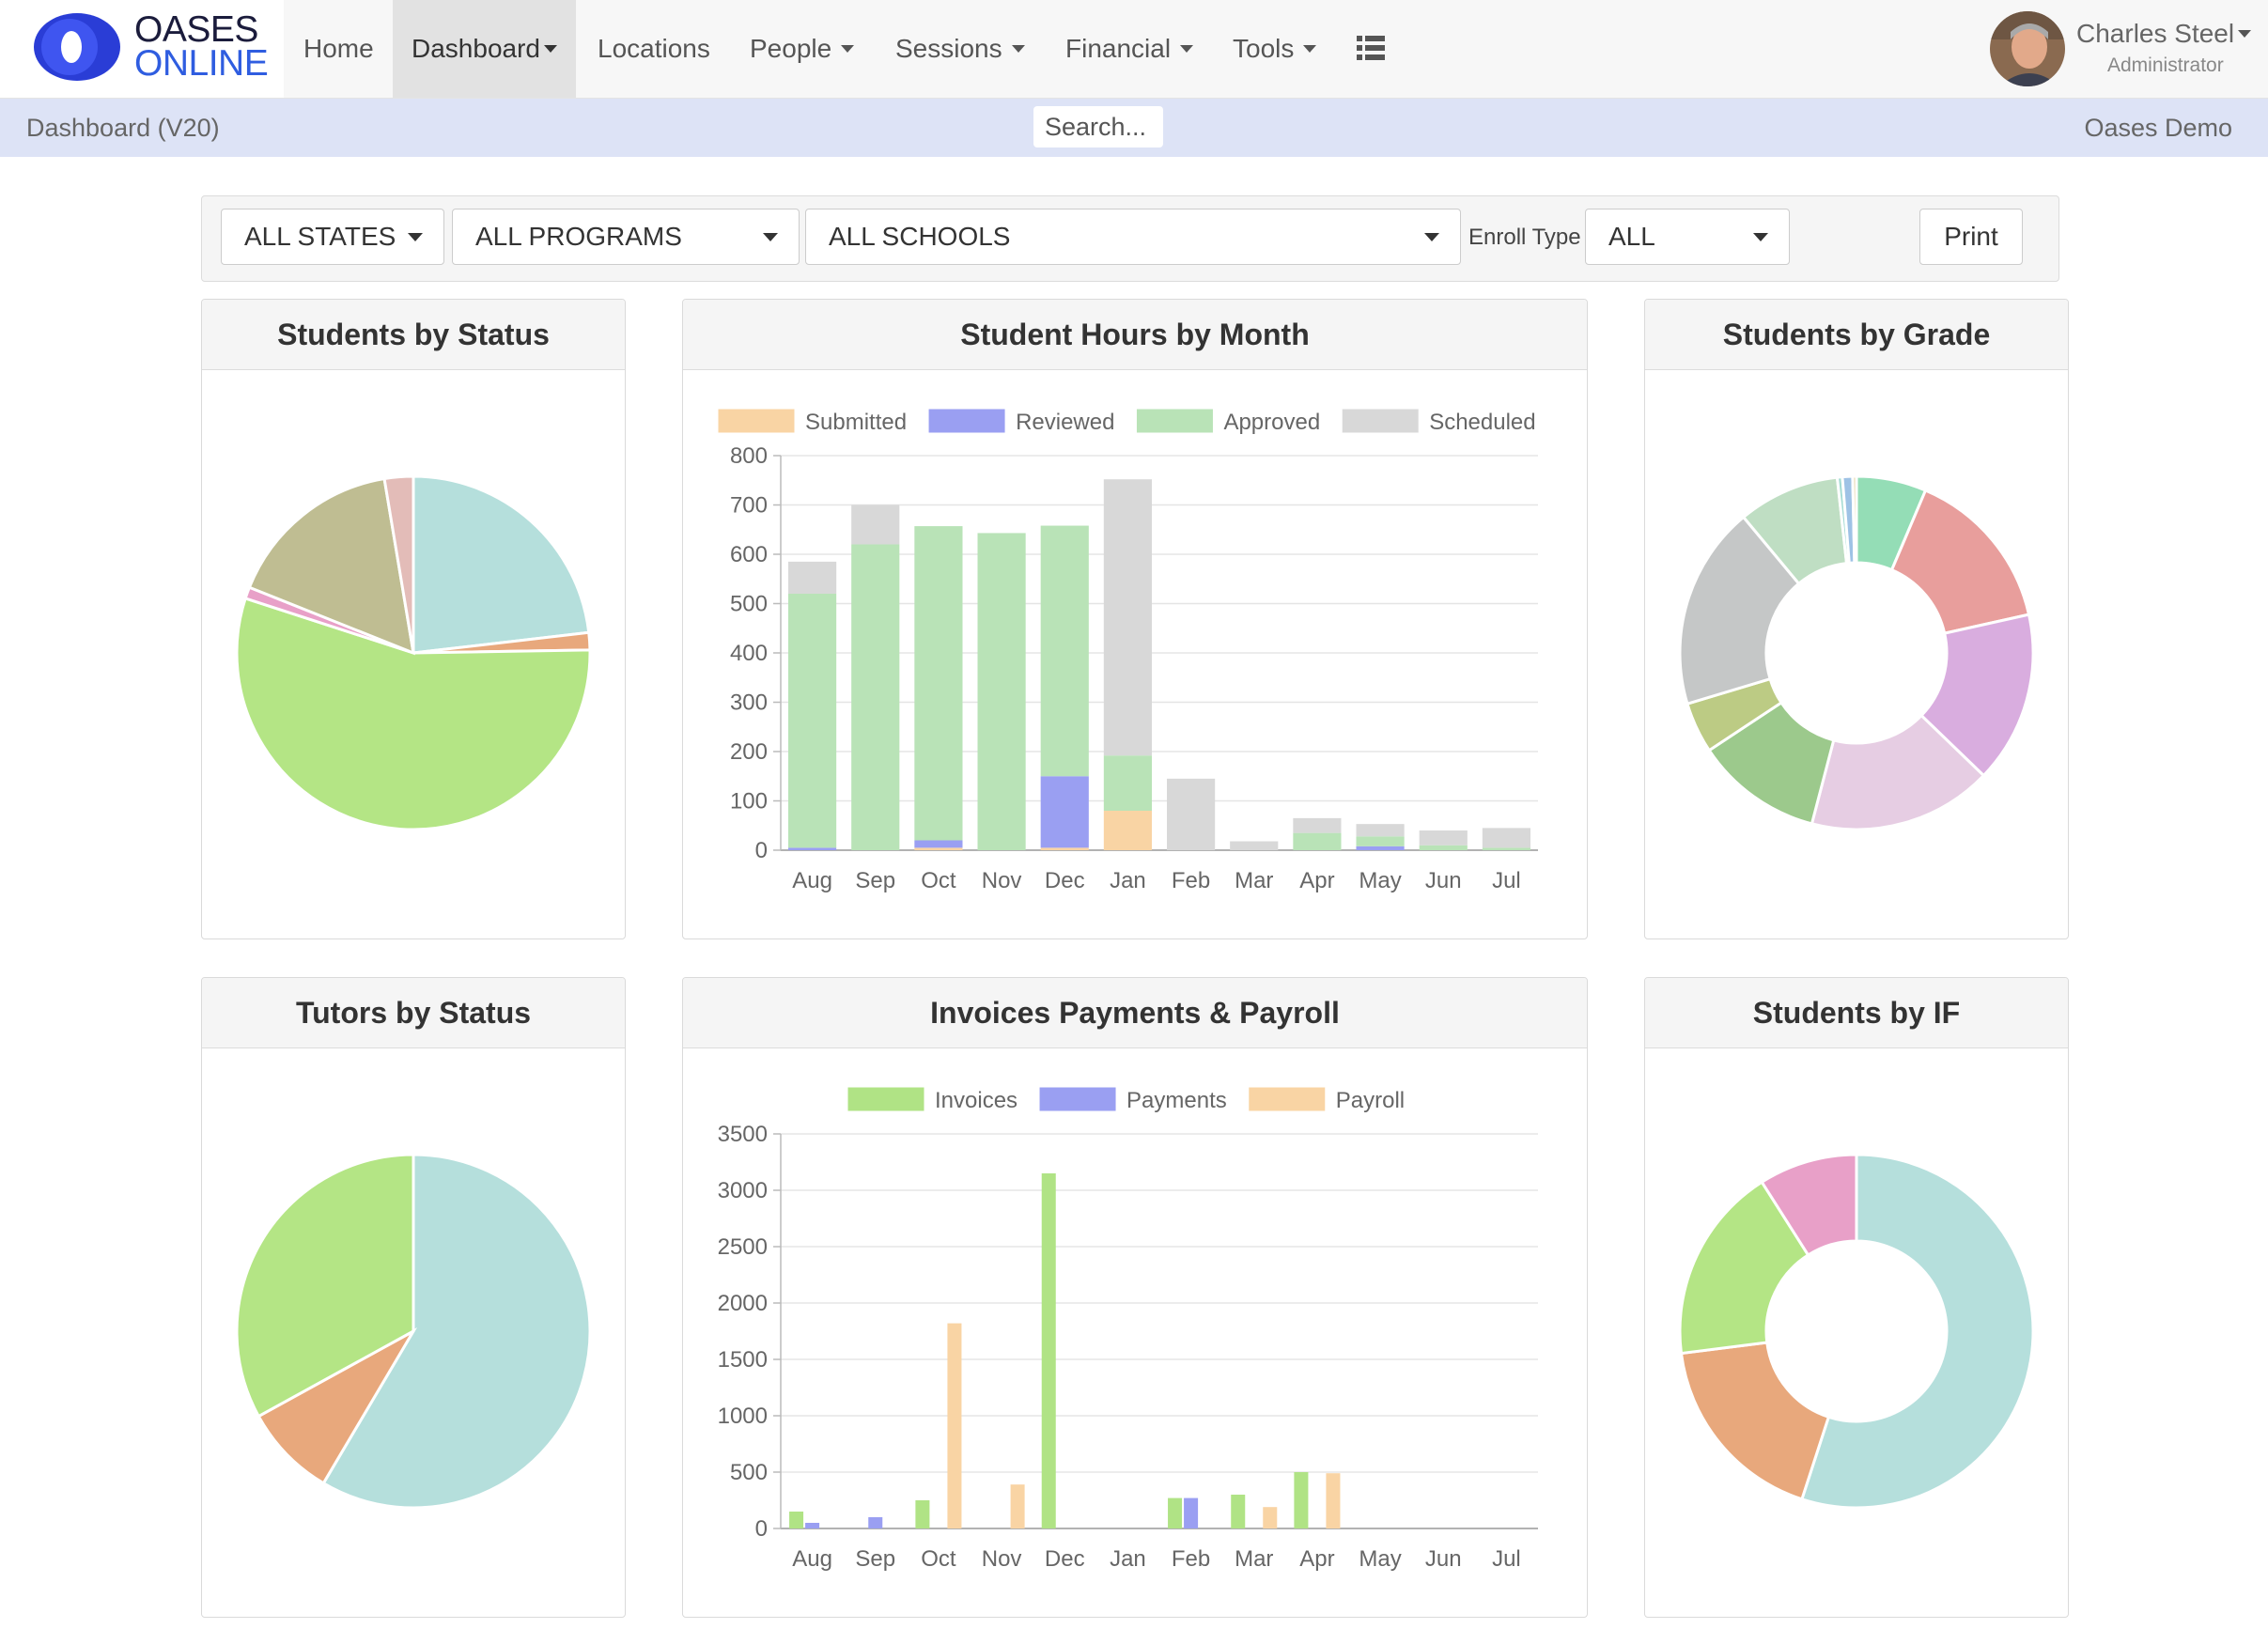  I want to click on legend-label: Payments, so click(1176, 1100).